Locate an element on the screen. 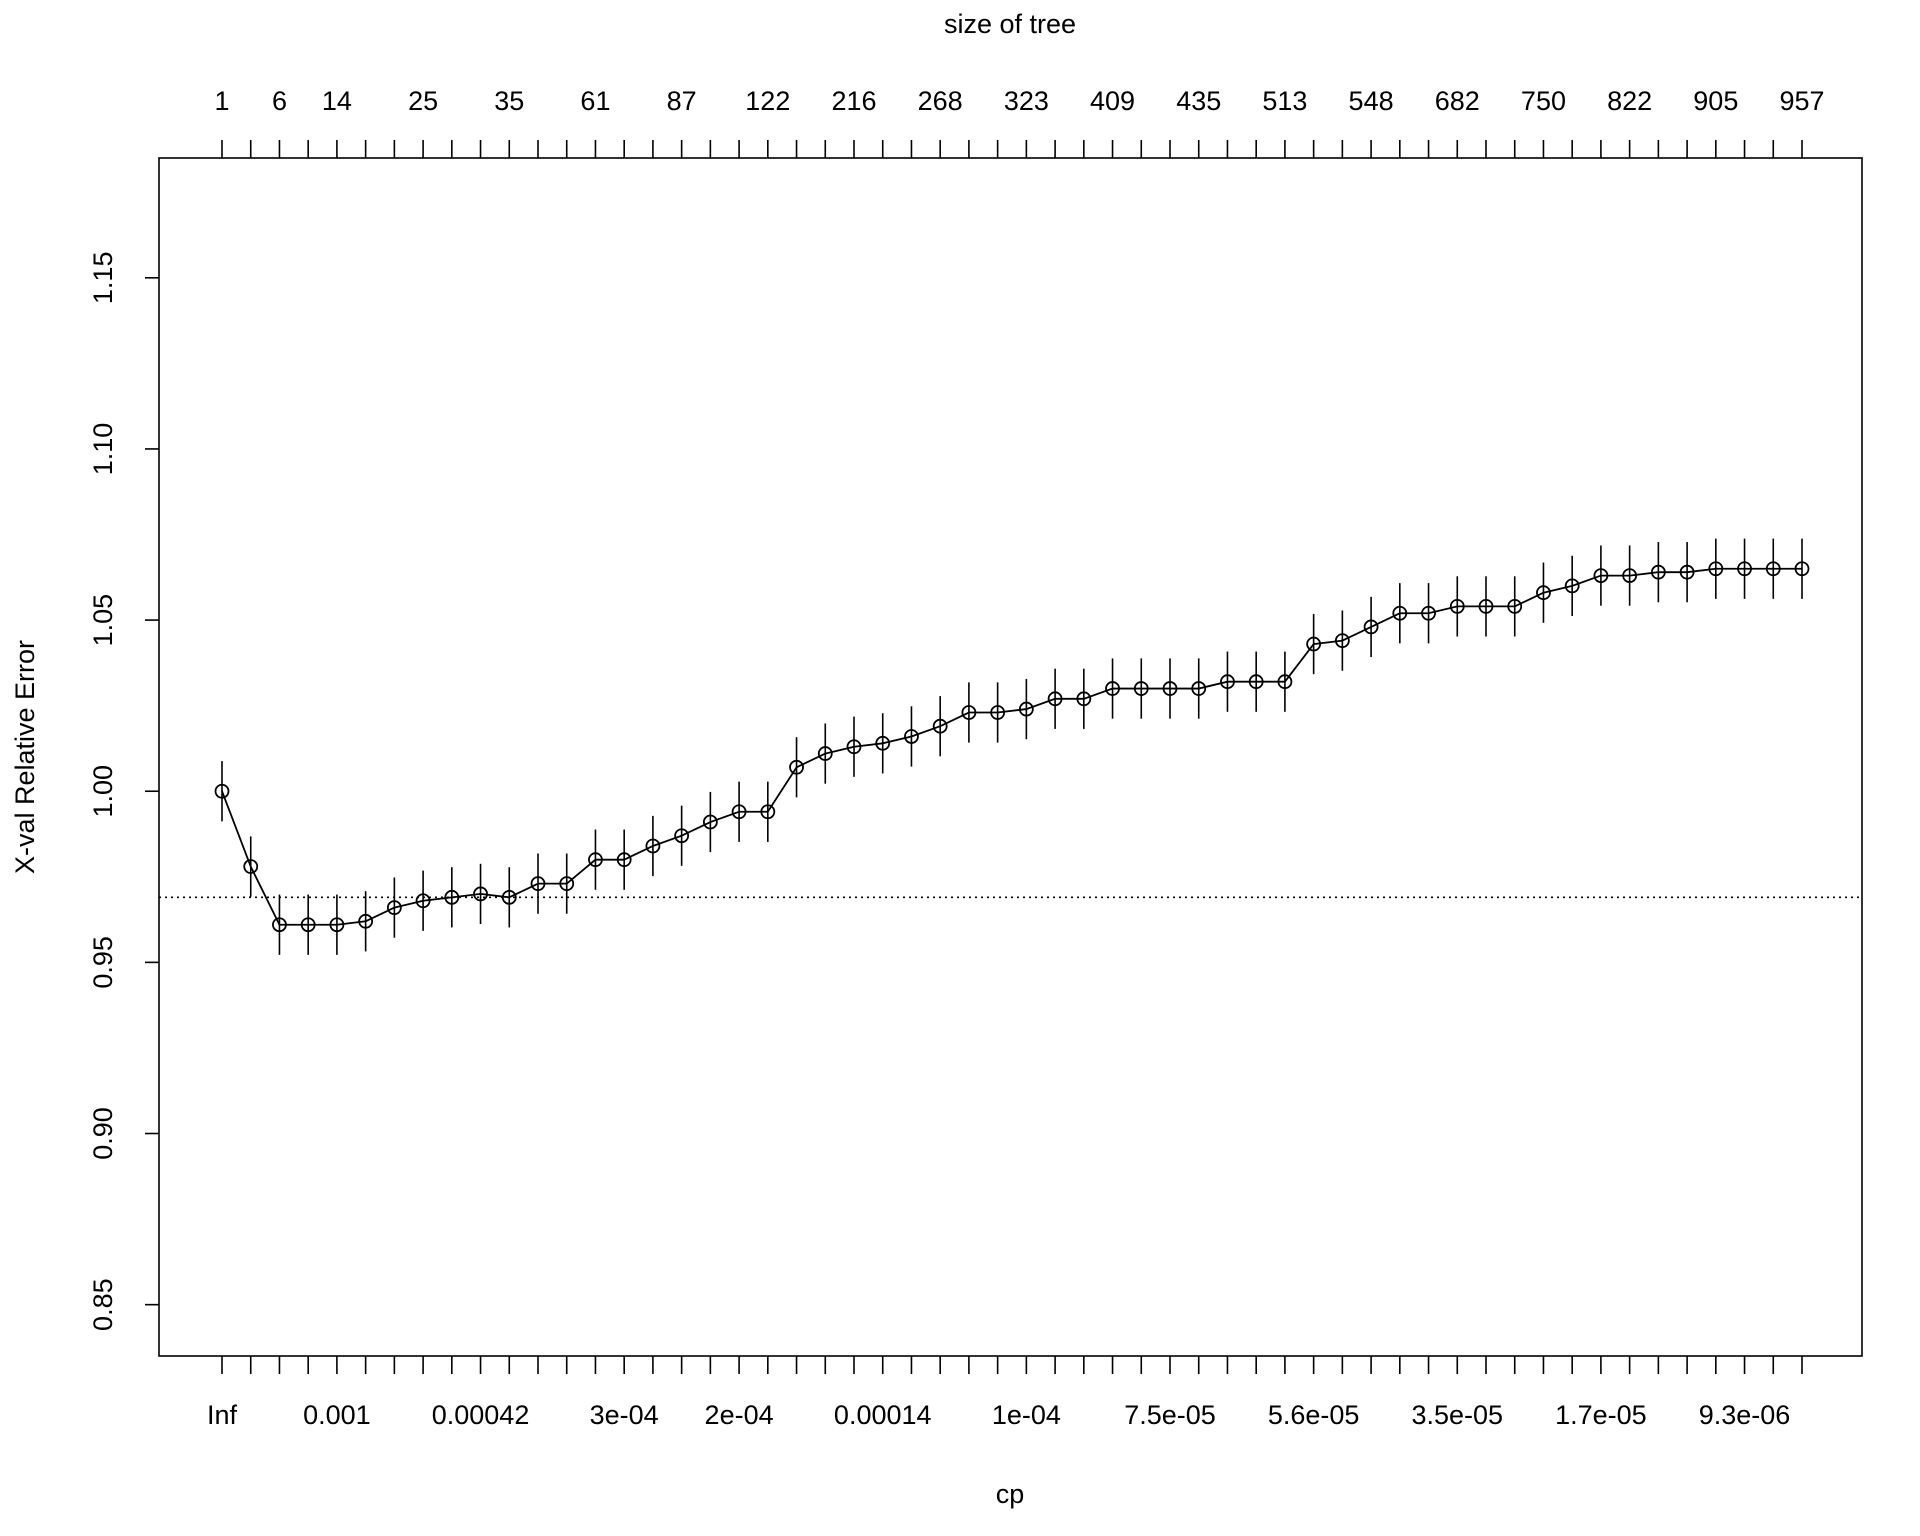 This screenshot has width=1920, height=1536. bottom-tick-label: 0.001 is located at coordinates (337, 1415).